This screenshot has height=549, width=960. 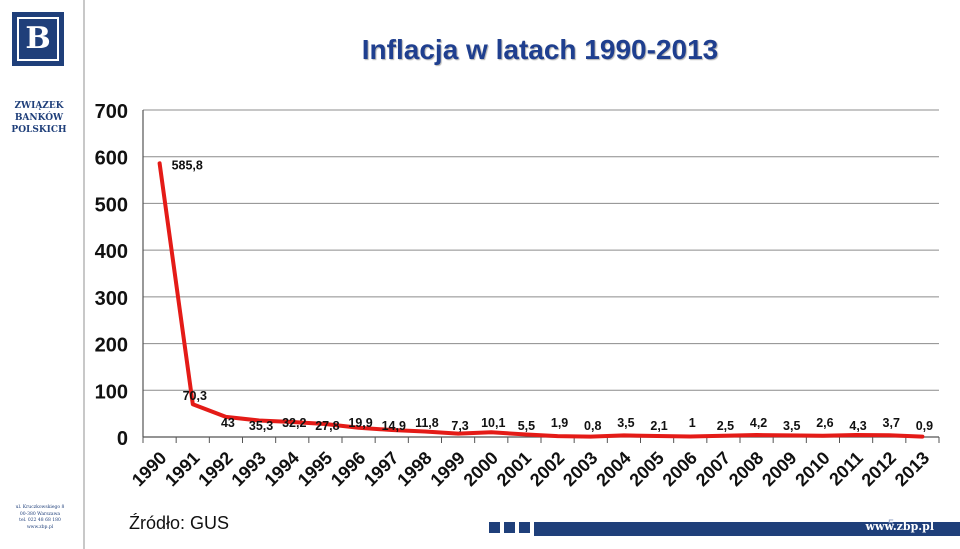 What do you see at coordinates (779, 469) in the screenshot?
I see `x-tick-label: 2009` at bounding box center [779, 469].